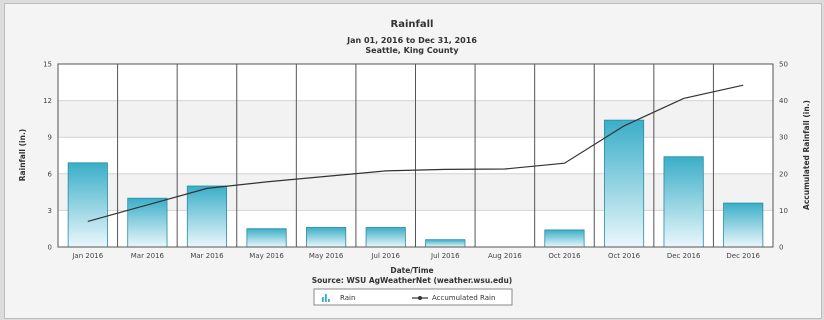 The image size is (824, 320). Describe the element at coordinates (50, 248) in the screenshot. I see `y-tick-left: 0` at that location.